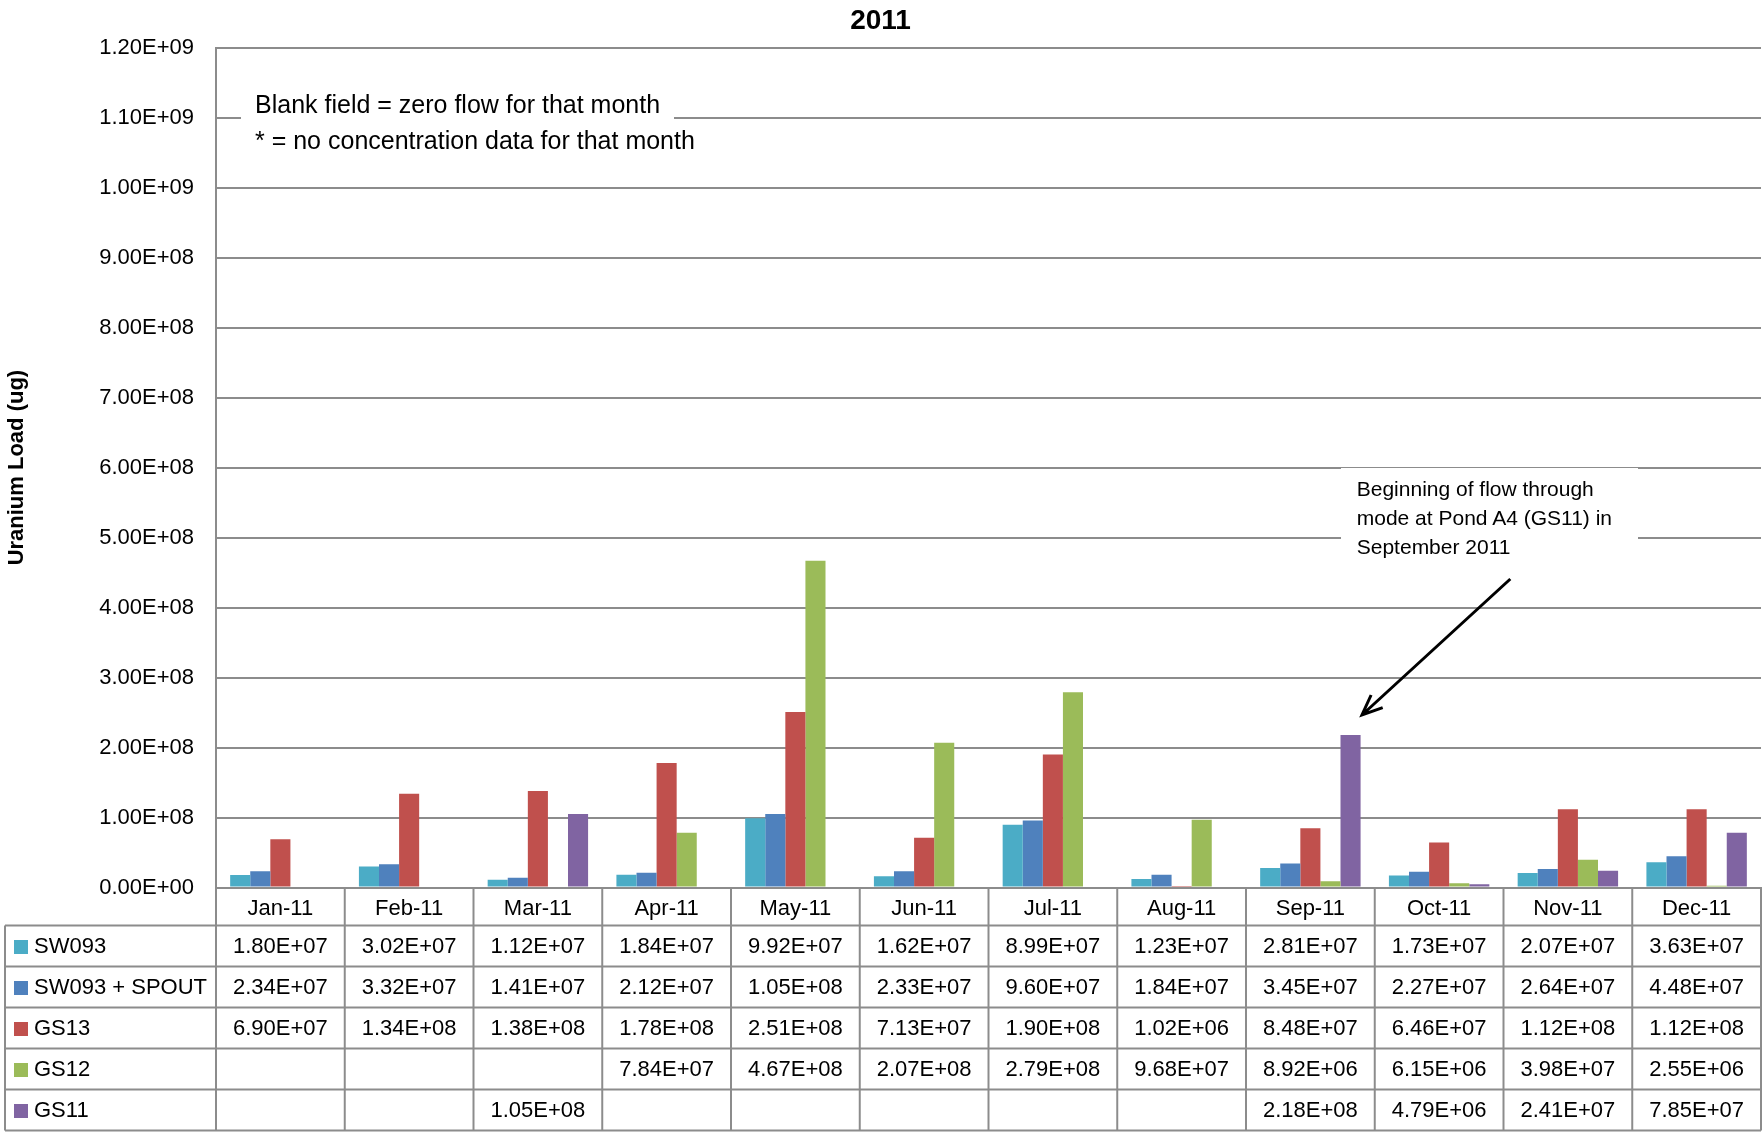 This screenshot has width=1763, height=1137. I want to click on annotation: * = no concentration data for that month, so click(475, 139).